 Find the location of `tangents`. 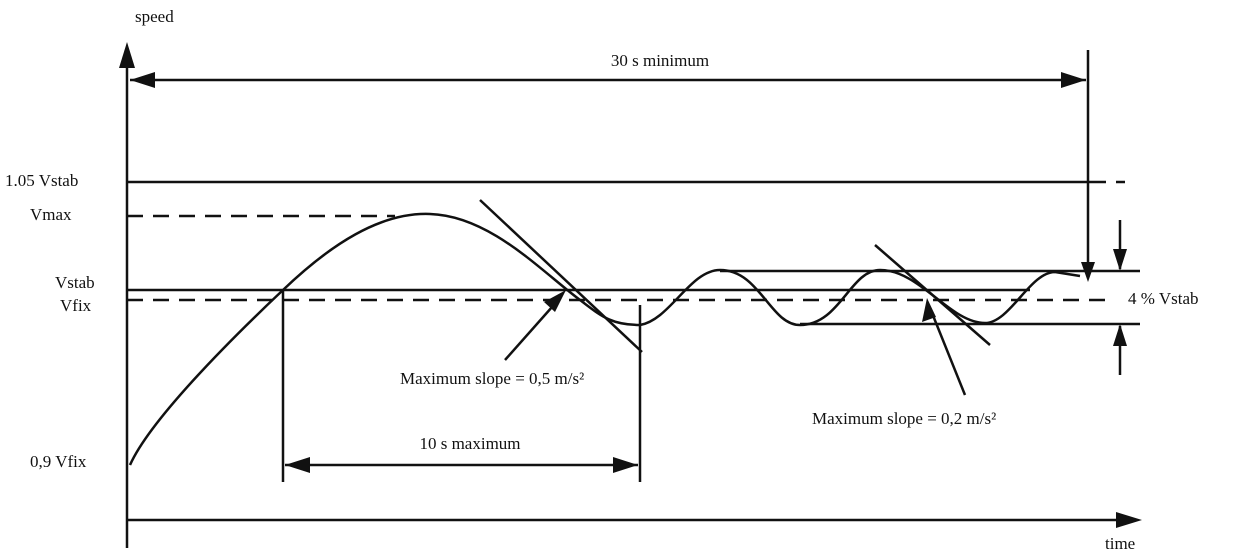

tangents is located at coordinates (735, 276).